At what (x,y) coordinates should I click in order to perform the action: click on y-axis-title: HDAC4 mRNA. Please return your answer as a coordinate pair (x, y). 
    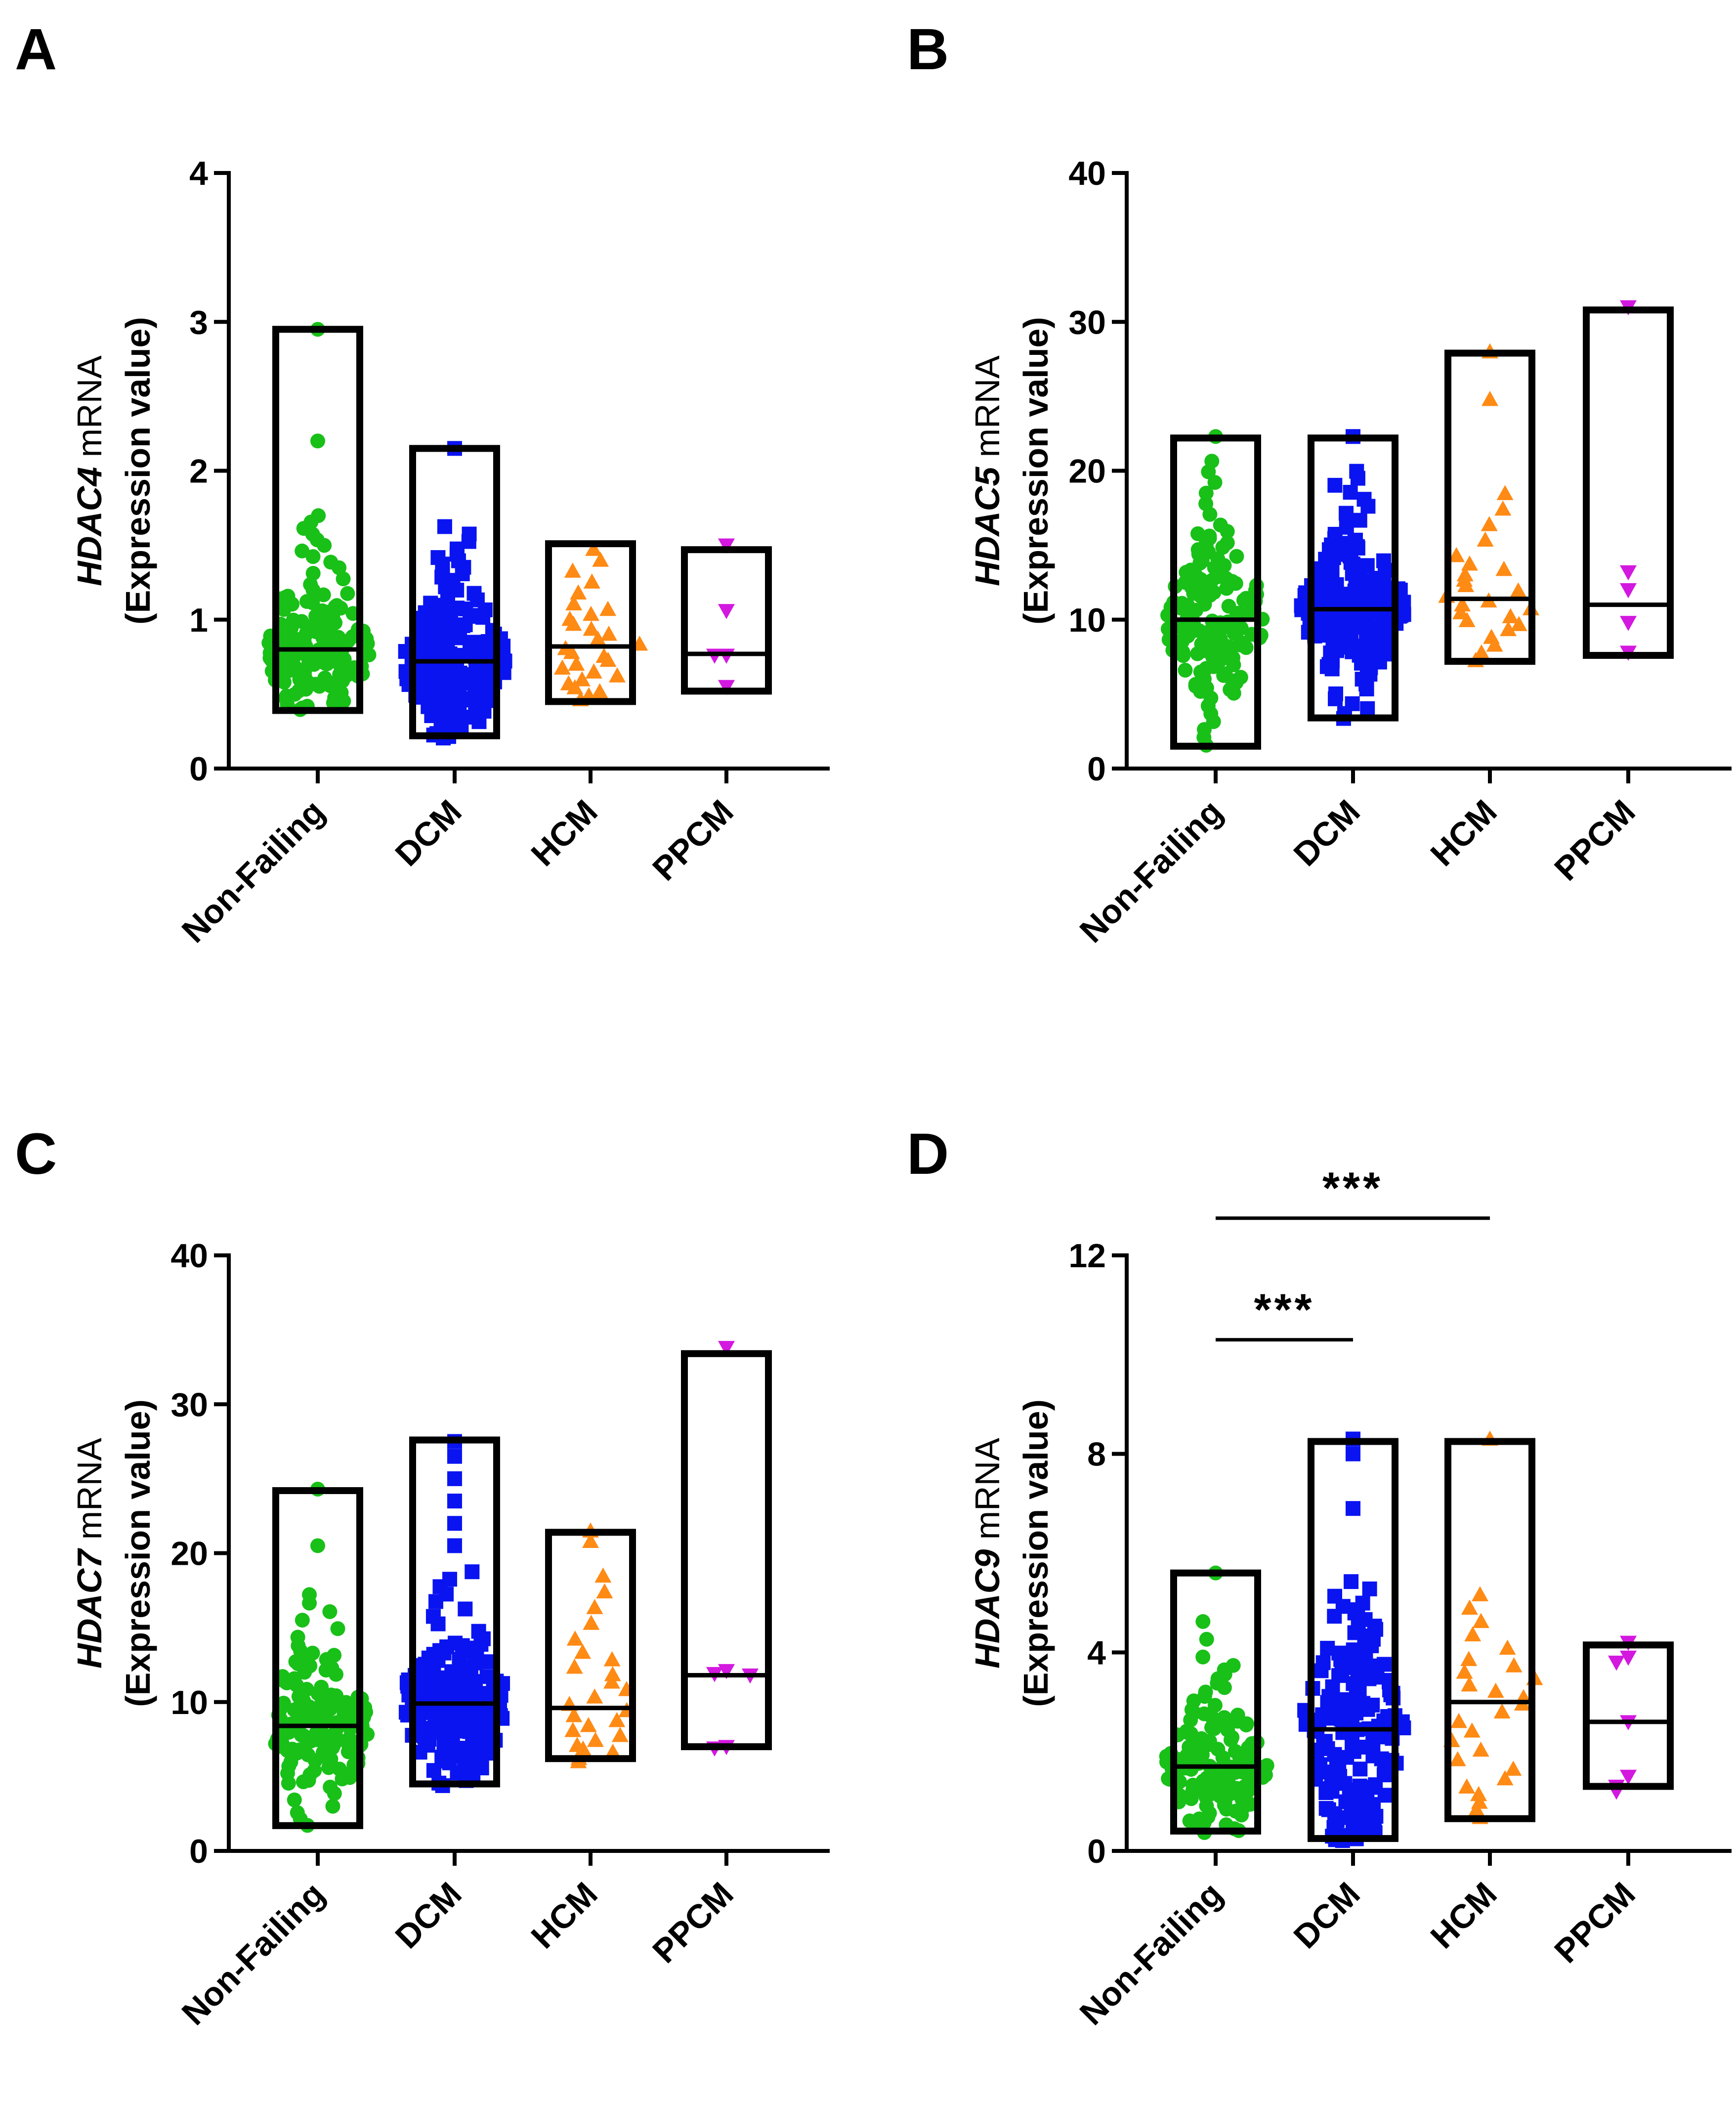
    Looking at the image, I should click on (90, 470).